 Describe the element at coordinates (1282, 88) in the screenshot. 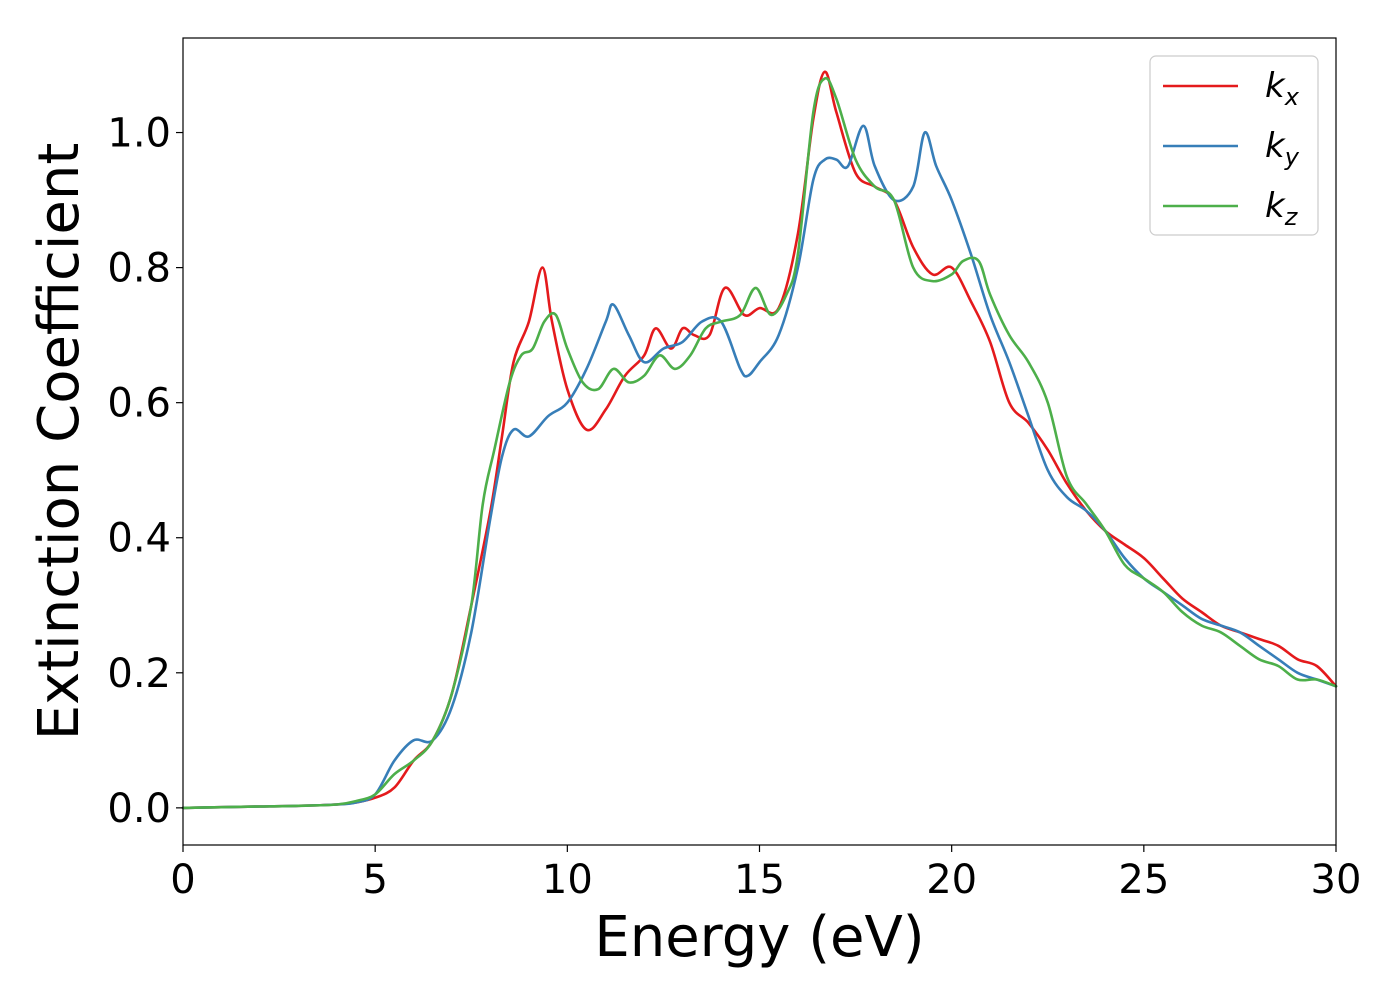

I see `legend-label: kx` at that location.